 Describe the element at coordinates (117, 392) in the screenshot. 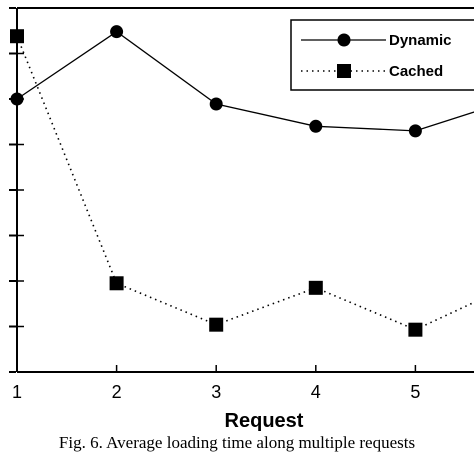

I see `x-tick-label: 2` at that location.